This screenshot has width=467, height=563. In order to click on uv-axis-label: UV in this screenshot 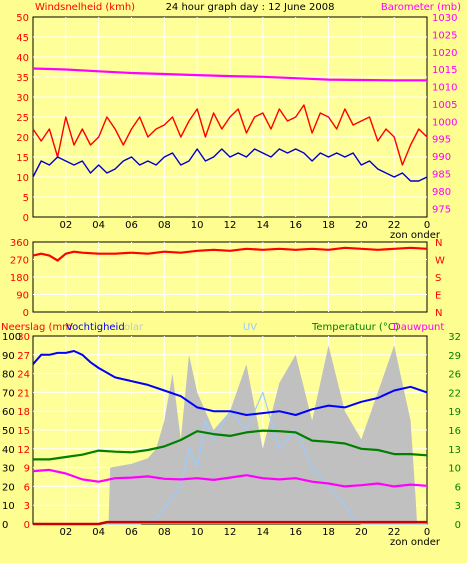, I will do `click(250, 327)`.